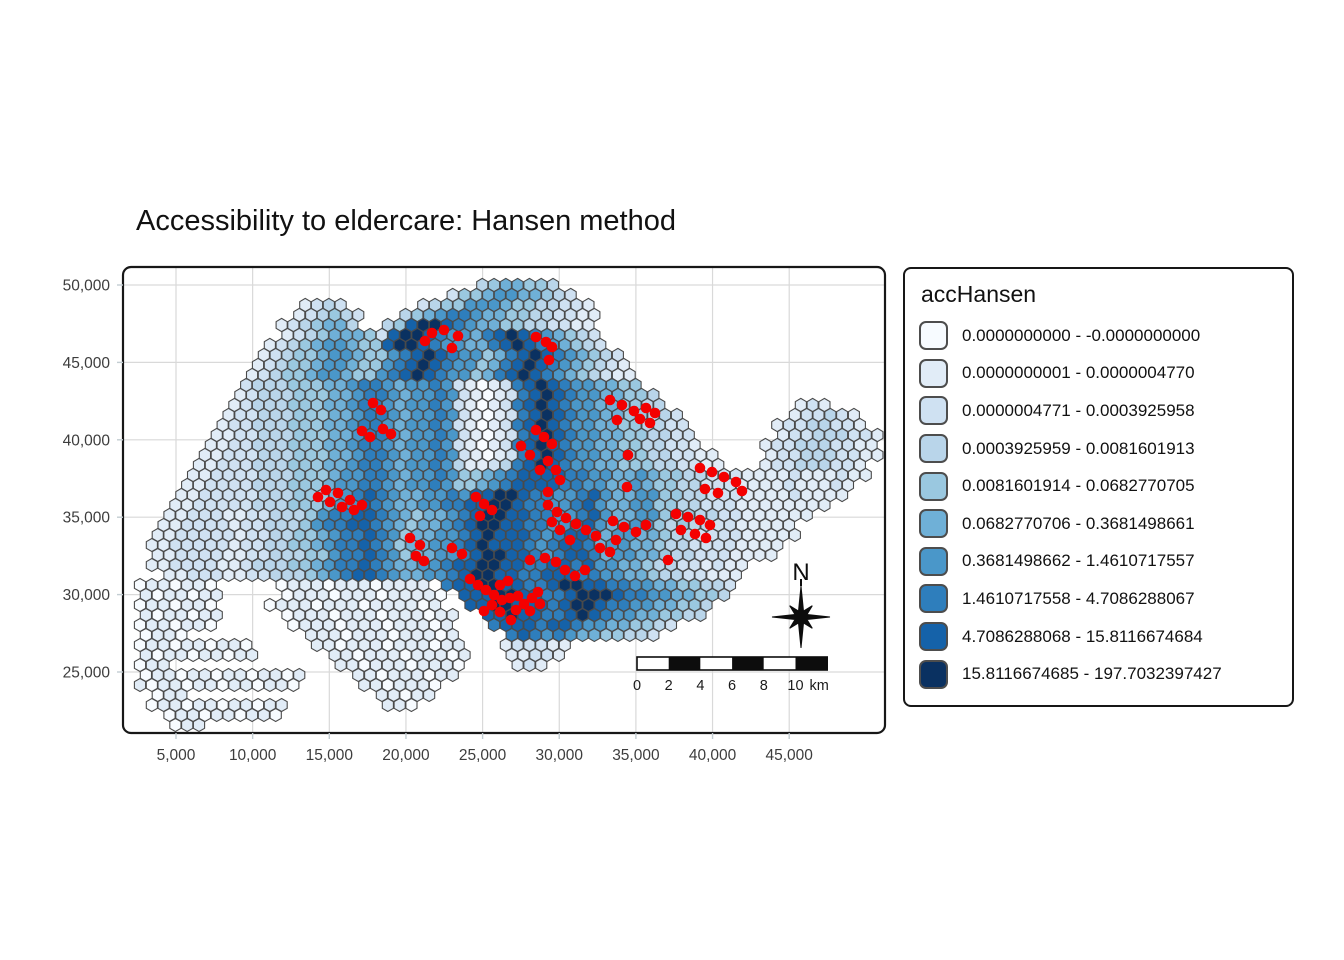 This screenshot has height=960, width=1344. What do you see at coordinates (1078, 448) in the screenshot?
I see `legend-item-label: 0.0003925959 - 0.0081601913` at bounding box center [1078, 448].